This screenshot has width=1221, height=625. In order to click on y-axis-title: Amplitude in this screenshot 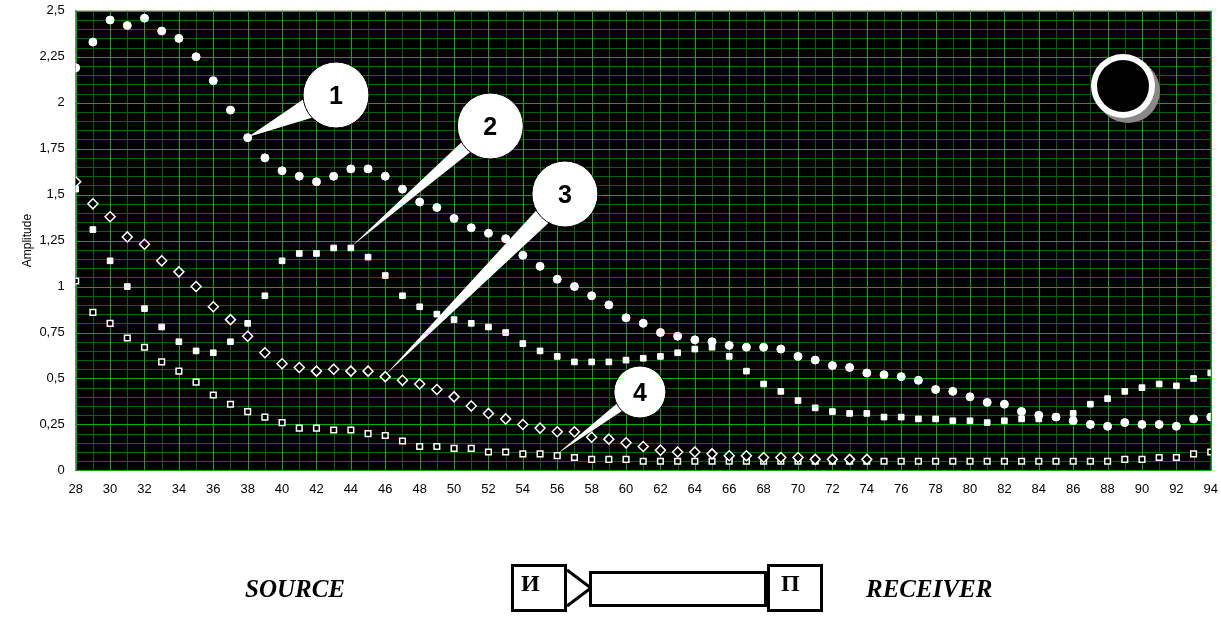, I will do `click(26, 240)`.